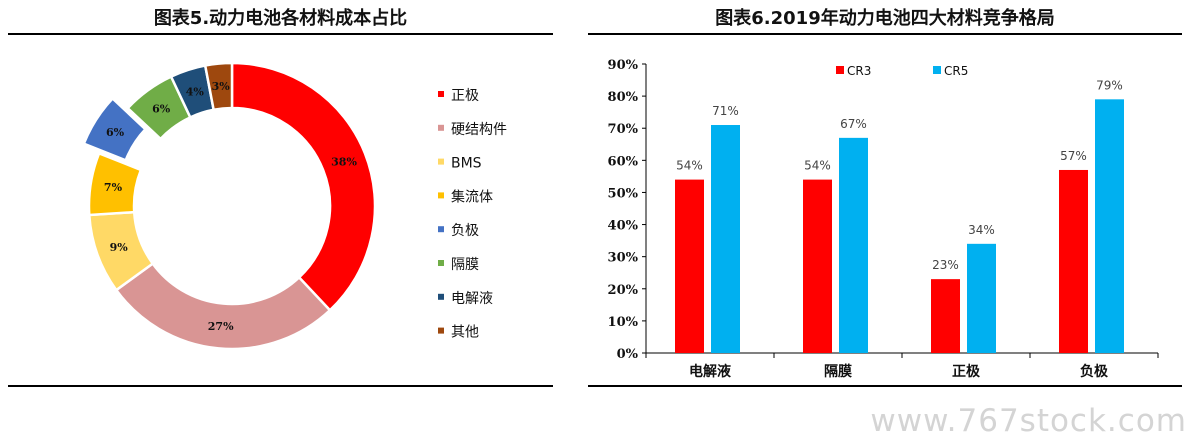 Image resolution: width=1191 pixels, height=445 pixels. I want to click on bar-label-CR3-2: 23%, so click(945, 265).